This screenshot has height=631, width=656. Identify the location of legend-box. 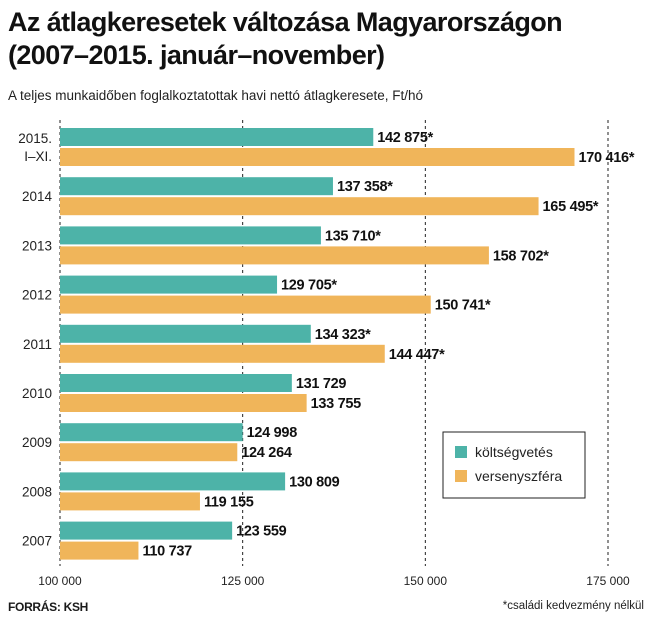
(514, 465).